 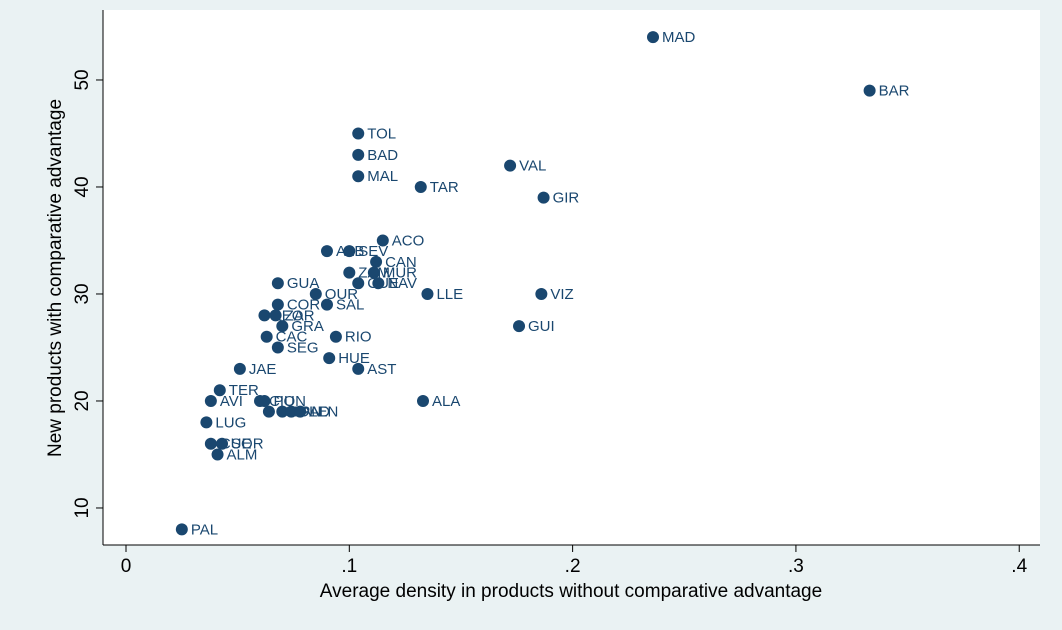 I want to click on point-label: ALA, so click(x=446, y=401).